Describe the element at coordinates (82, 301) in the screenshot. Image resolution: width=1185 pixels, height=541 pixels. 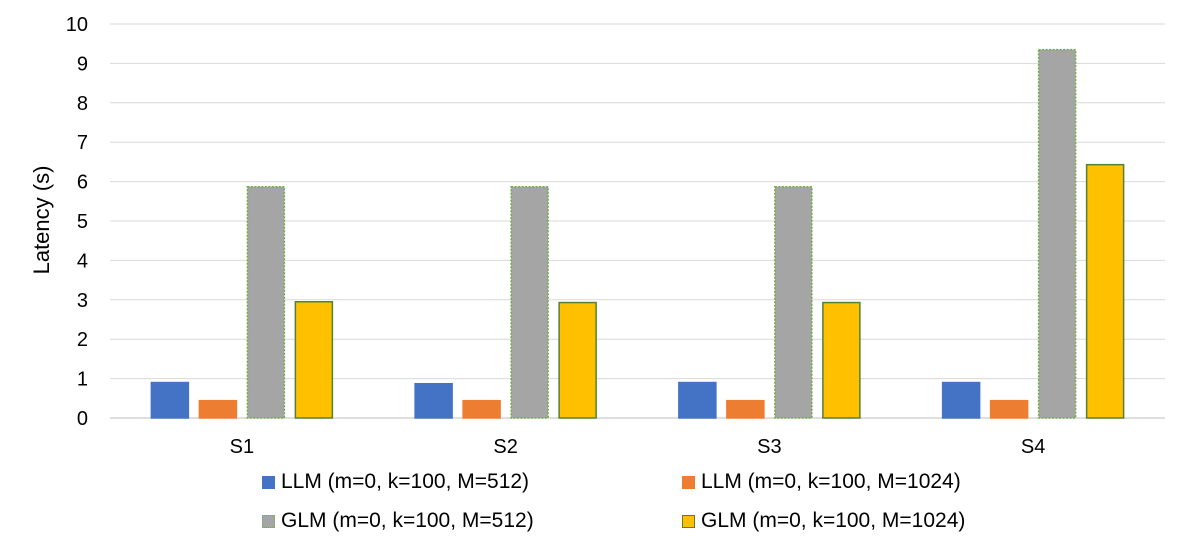
I see `y-tick-label: 3` at that location.